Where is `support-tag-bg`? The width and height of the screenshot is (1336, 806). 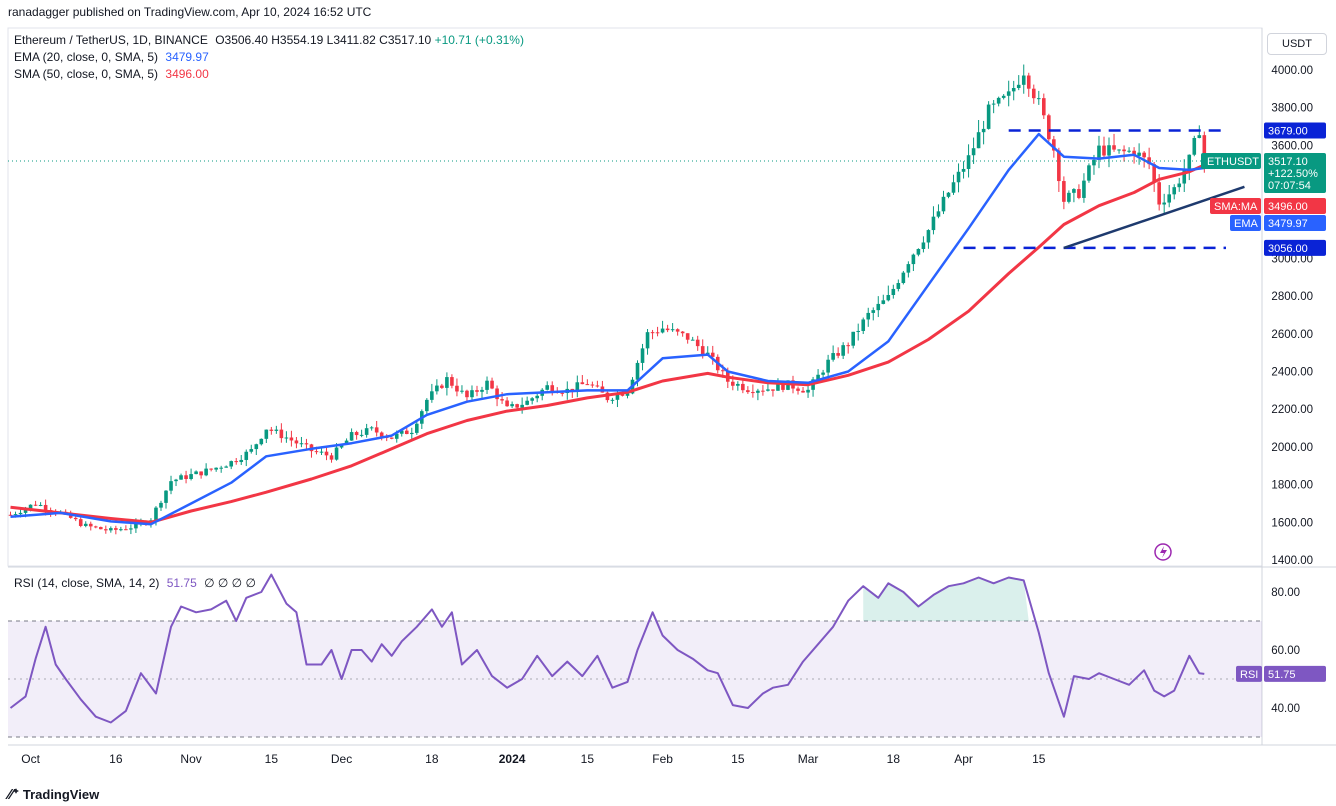
support-tag-bg is located at coordinates (1295, 247).